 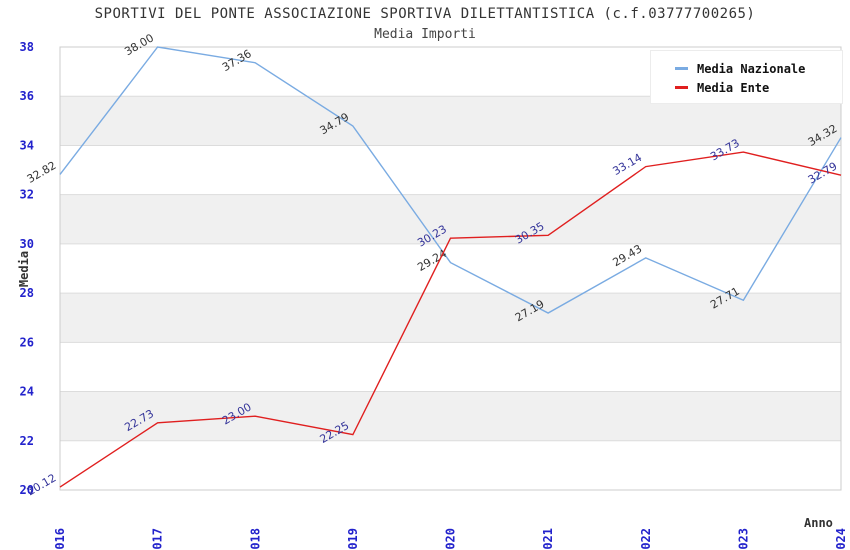 What do you see at coordinates (42, 172) in the screenshot?
I see `data-label-media-nazionale: 32.82` at bounding box center [42, 172].